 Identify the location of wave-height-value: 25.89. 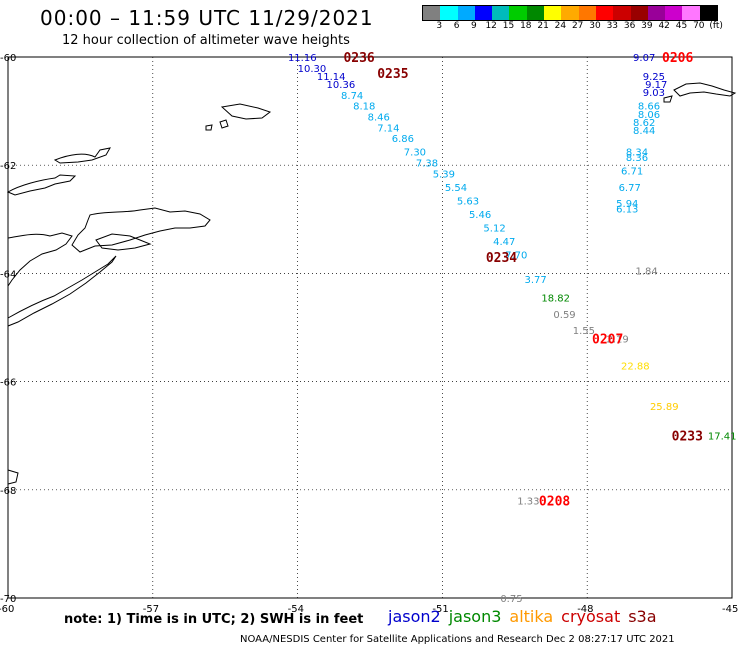
(664, 407).